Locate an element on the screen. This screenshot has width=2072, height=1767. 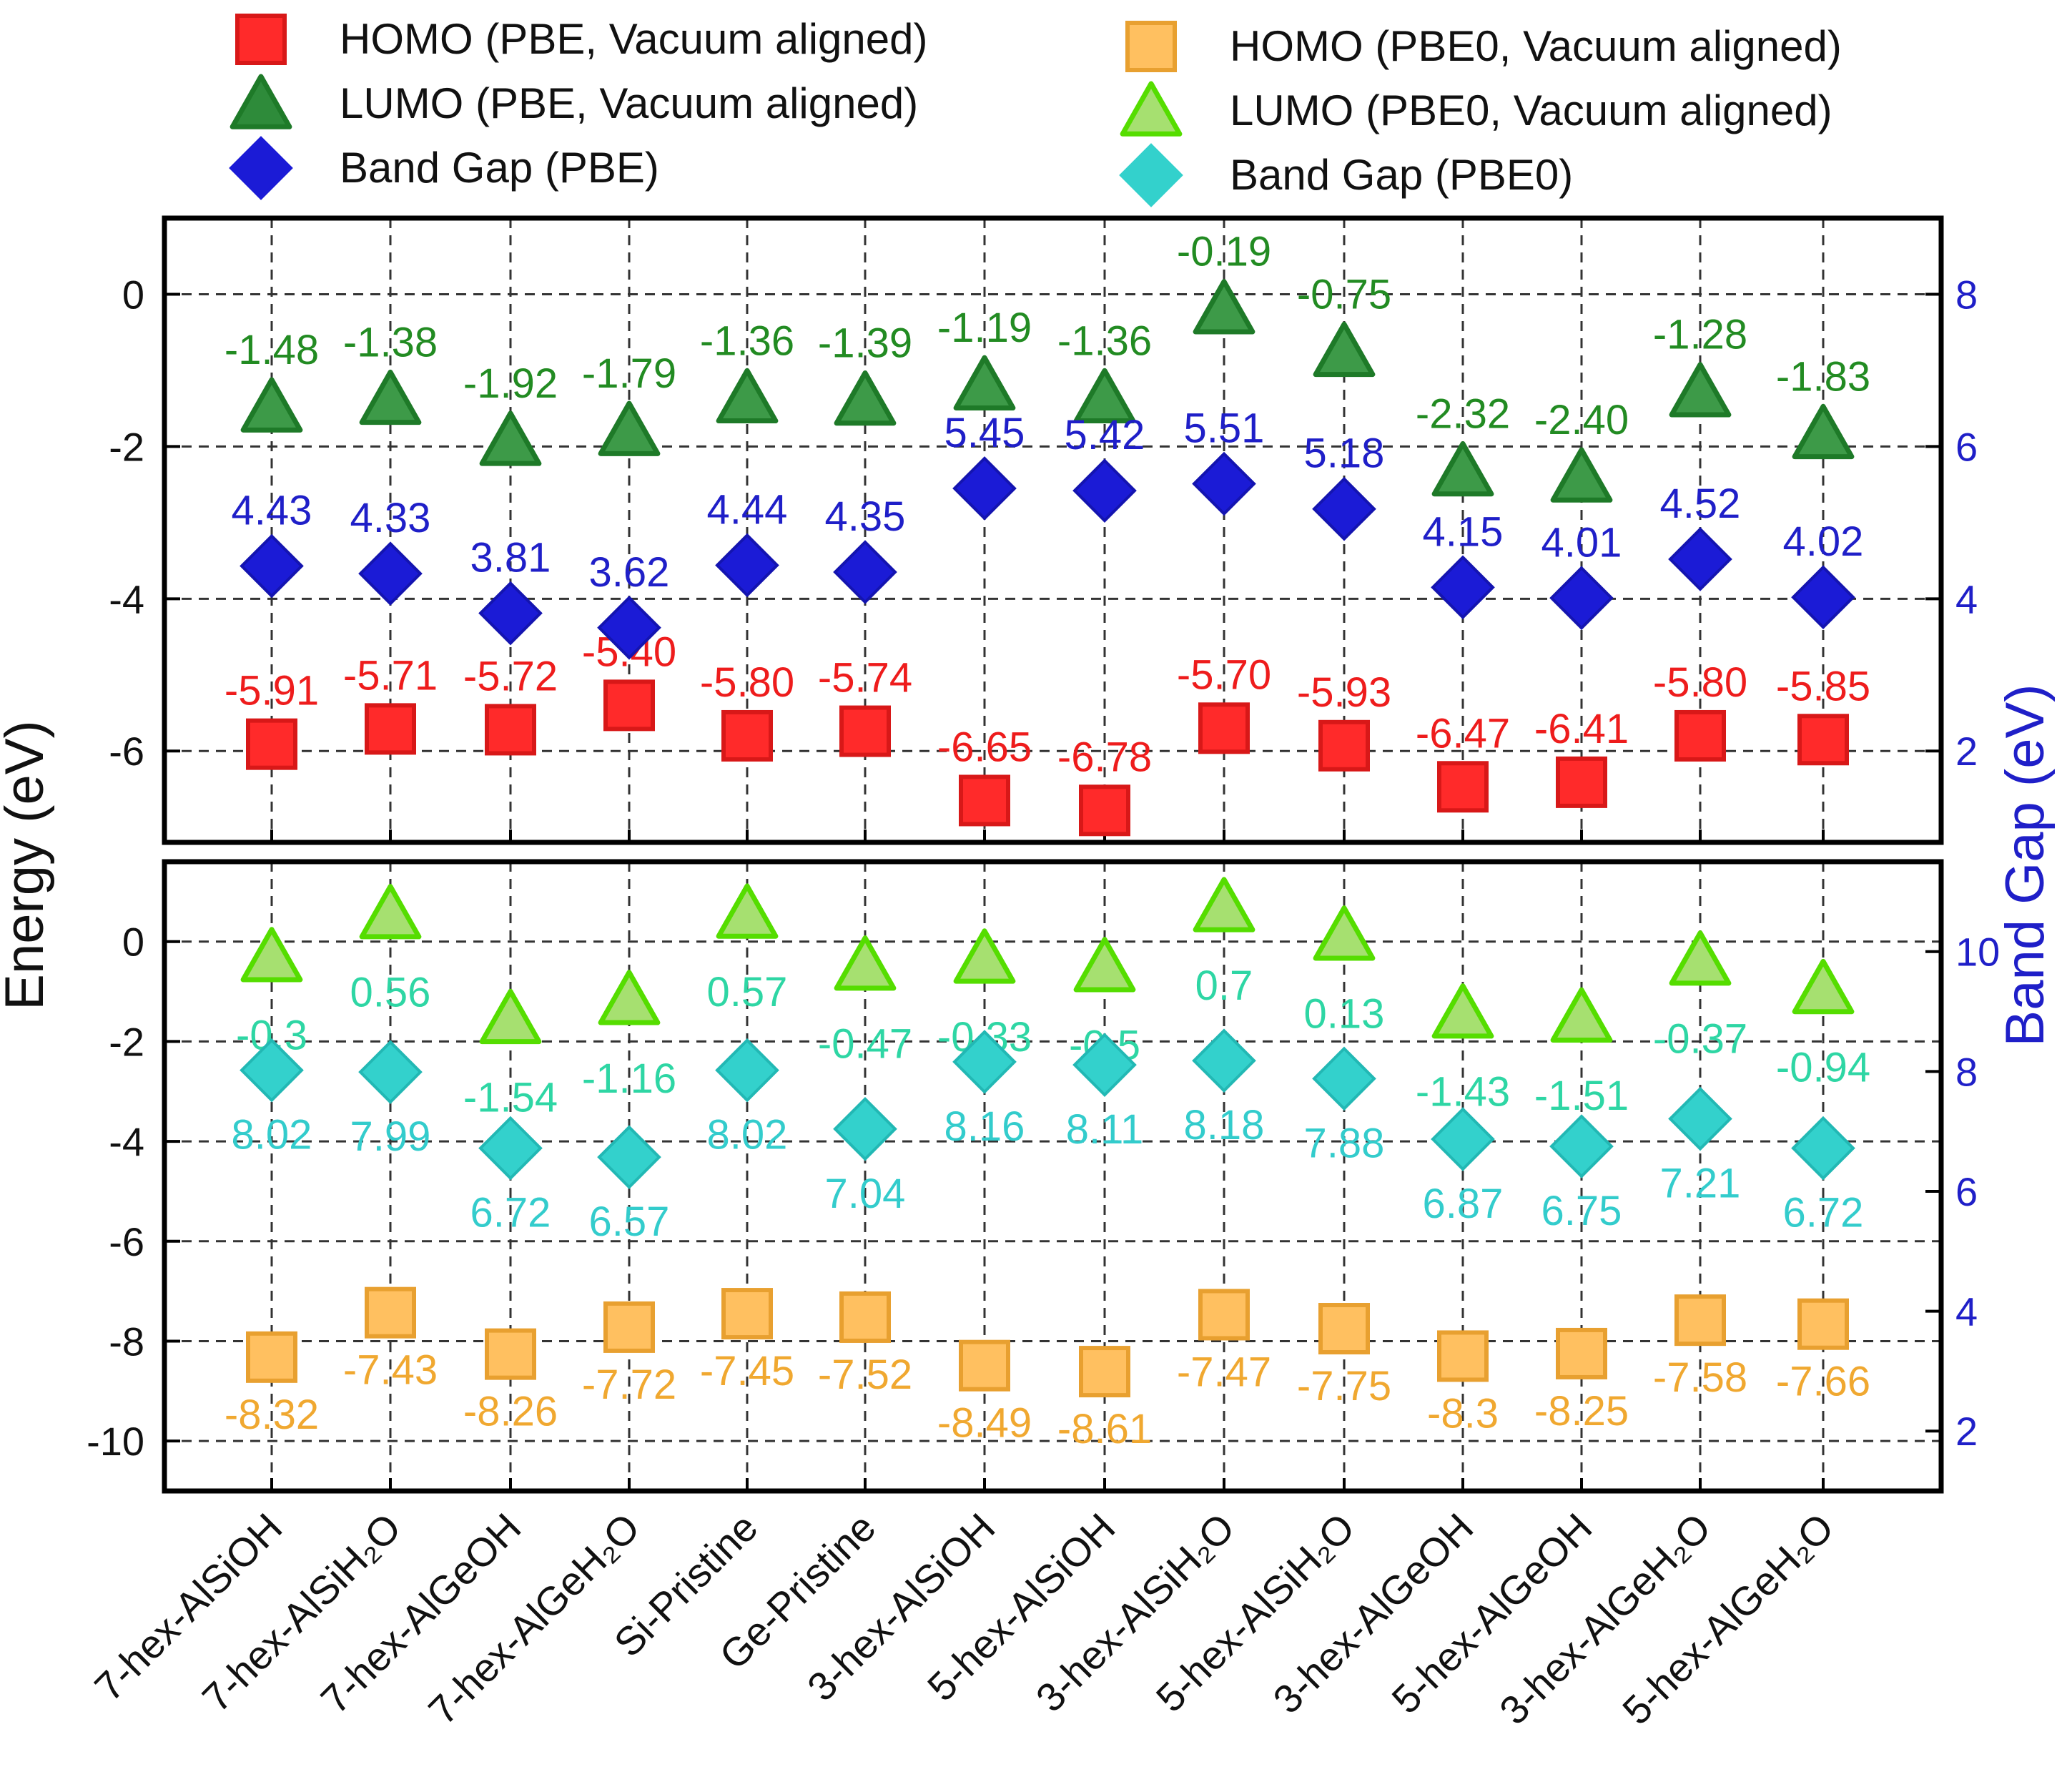
data-label: -8.25 is located at coordinates (1581, 1411).